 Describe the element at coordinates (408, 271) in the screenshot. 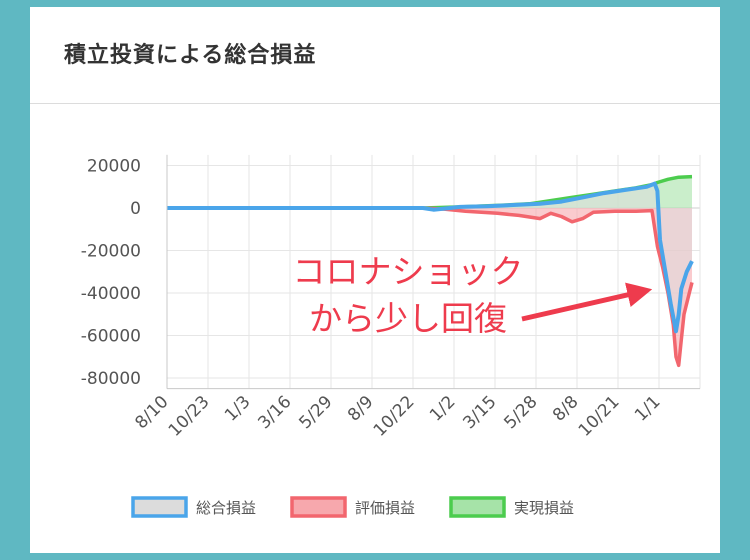

I see `annotation-line-1: コロナショック` at that location.